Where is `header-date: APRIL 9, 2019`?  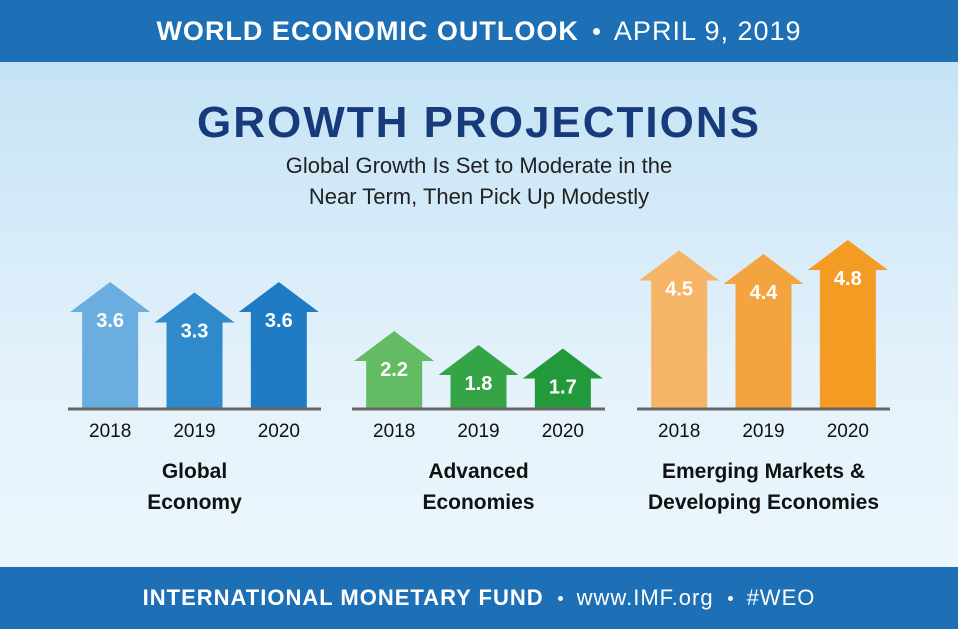 header-date: APRIL 9, 2019 is located at coordinates (707, 30).